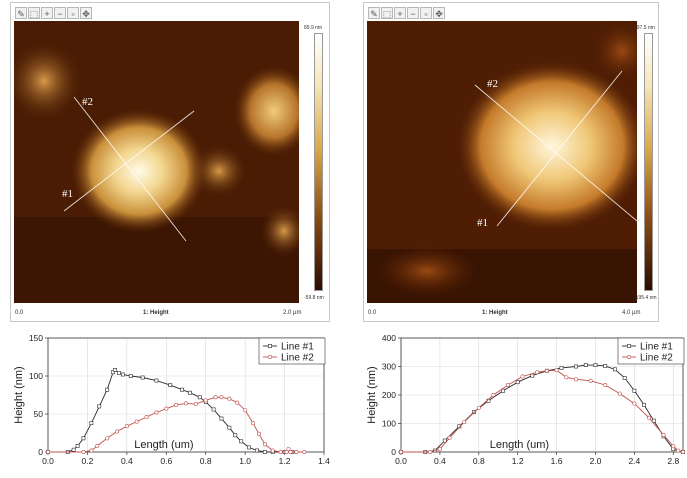 This screenshot has height=478, width=687. Describe the element at coordinates (314, 298) in the screenshot. I see `colorbar-min: -59.8 nm` at that location.